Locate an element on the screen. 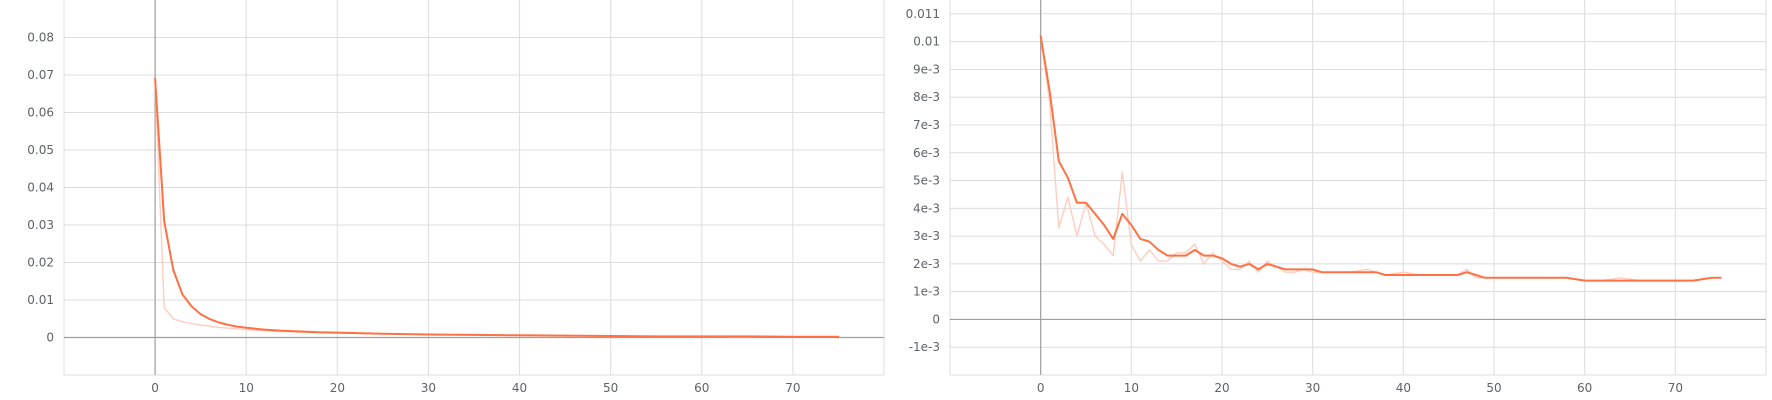 The width and height of the screenshot is (1772, 400). y-tick-label: 0.05 is located at coordinates (40, 150).